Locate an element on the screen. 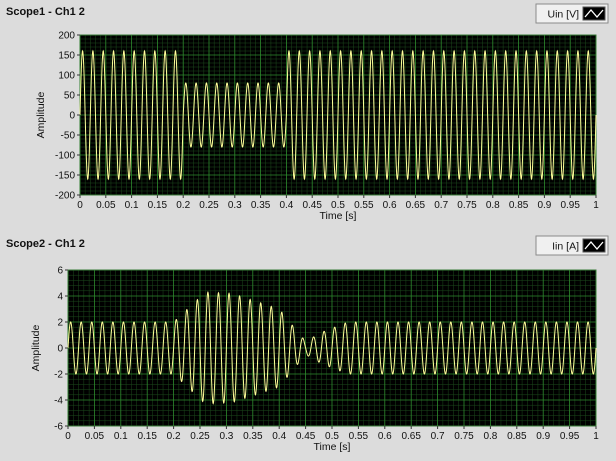 The image size is (616, 461). y-tick-label: 200 is located at coordinates (66, 36).